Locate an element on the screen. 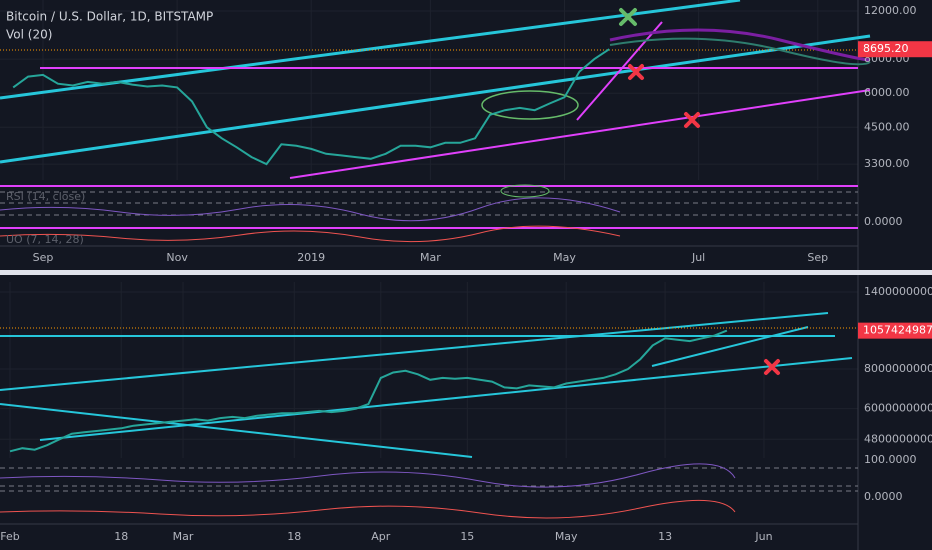 This screenshot has height=550, width=932. y-tick-label: 140000000000 is located at coordinates (898, 291).